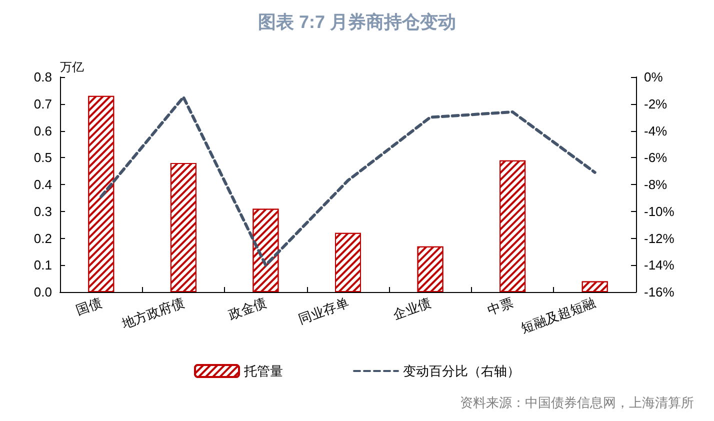  What do you see at coordinates (43, 104) in the screenshot?
I see `y-tick-label: 0.7` at bounding box center [43, 104].